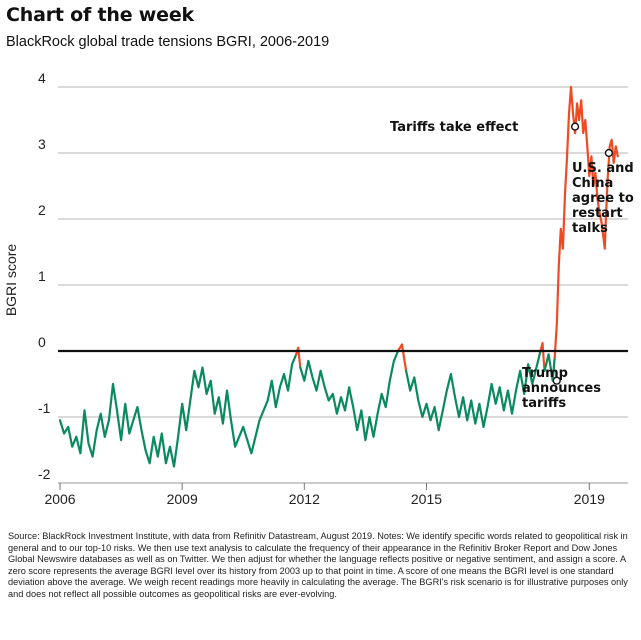  What do you see at coordinates (42, 342) in the screenshot?
I see `y-tick-label: 0` at bounding box center [42, 342].